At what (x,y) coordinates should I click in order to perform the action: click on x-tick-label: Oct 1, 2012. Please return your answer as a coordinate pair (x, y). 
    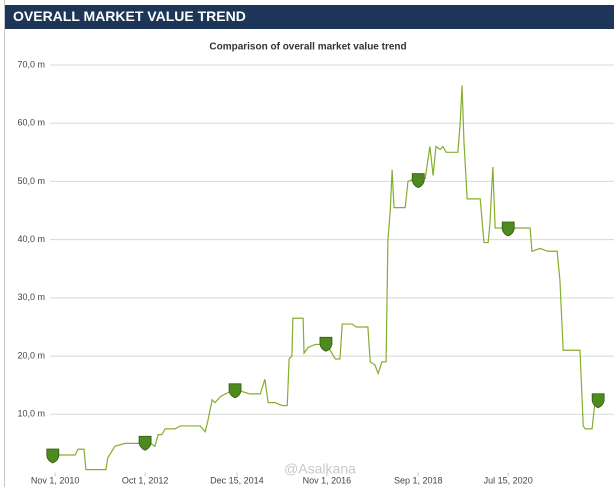
    Looking at the image, I should click on (145, 480).